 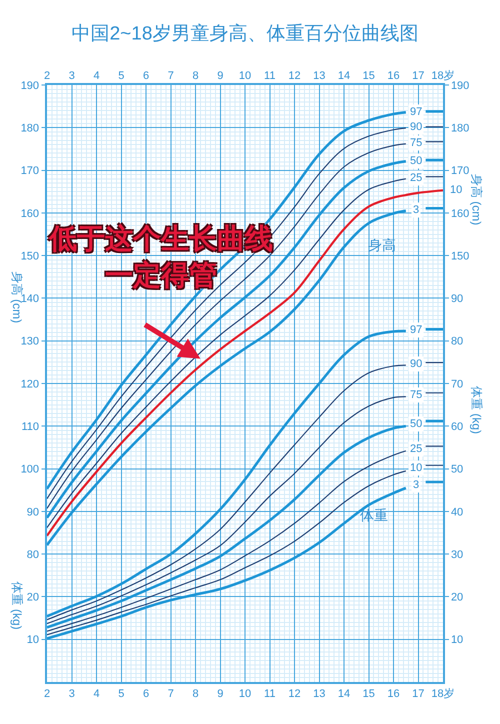 I want to click on y2-axis-title: 体重 (kg), so click(x=477, y=410).